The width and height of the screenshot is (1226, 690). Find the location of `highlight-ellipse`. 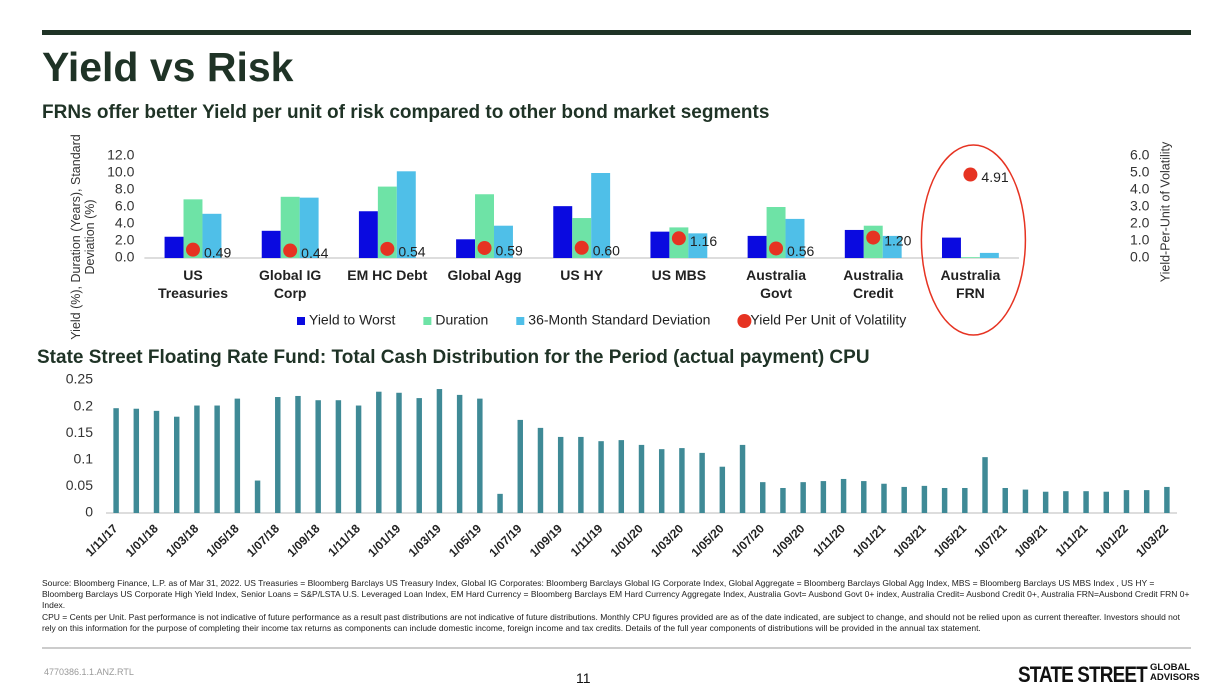

highlight-ellipse is located at coordinates (973, 240).